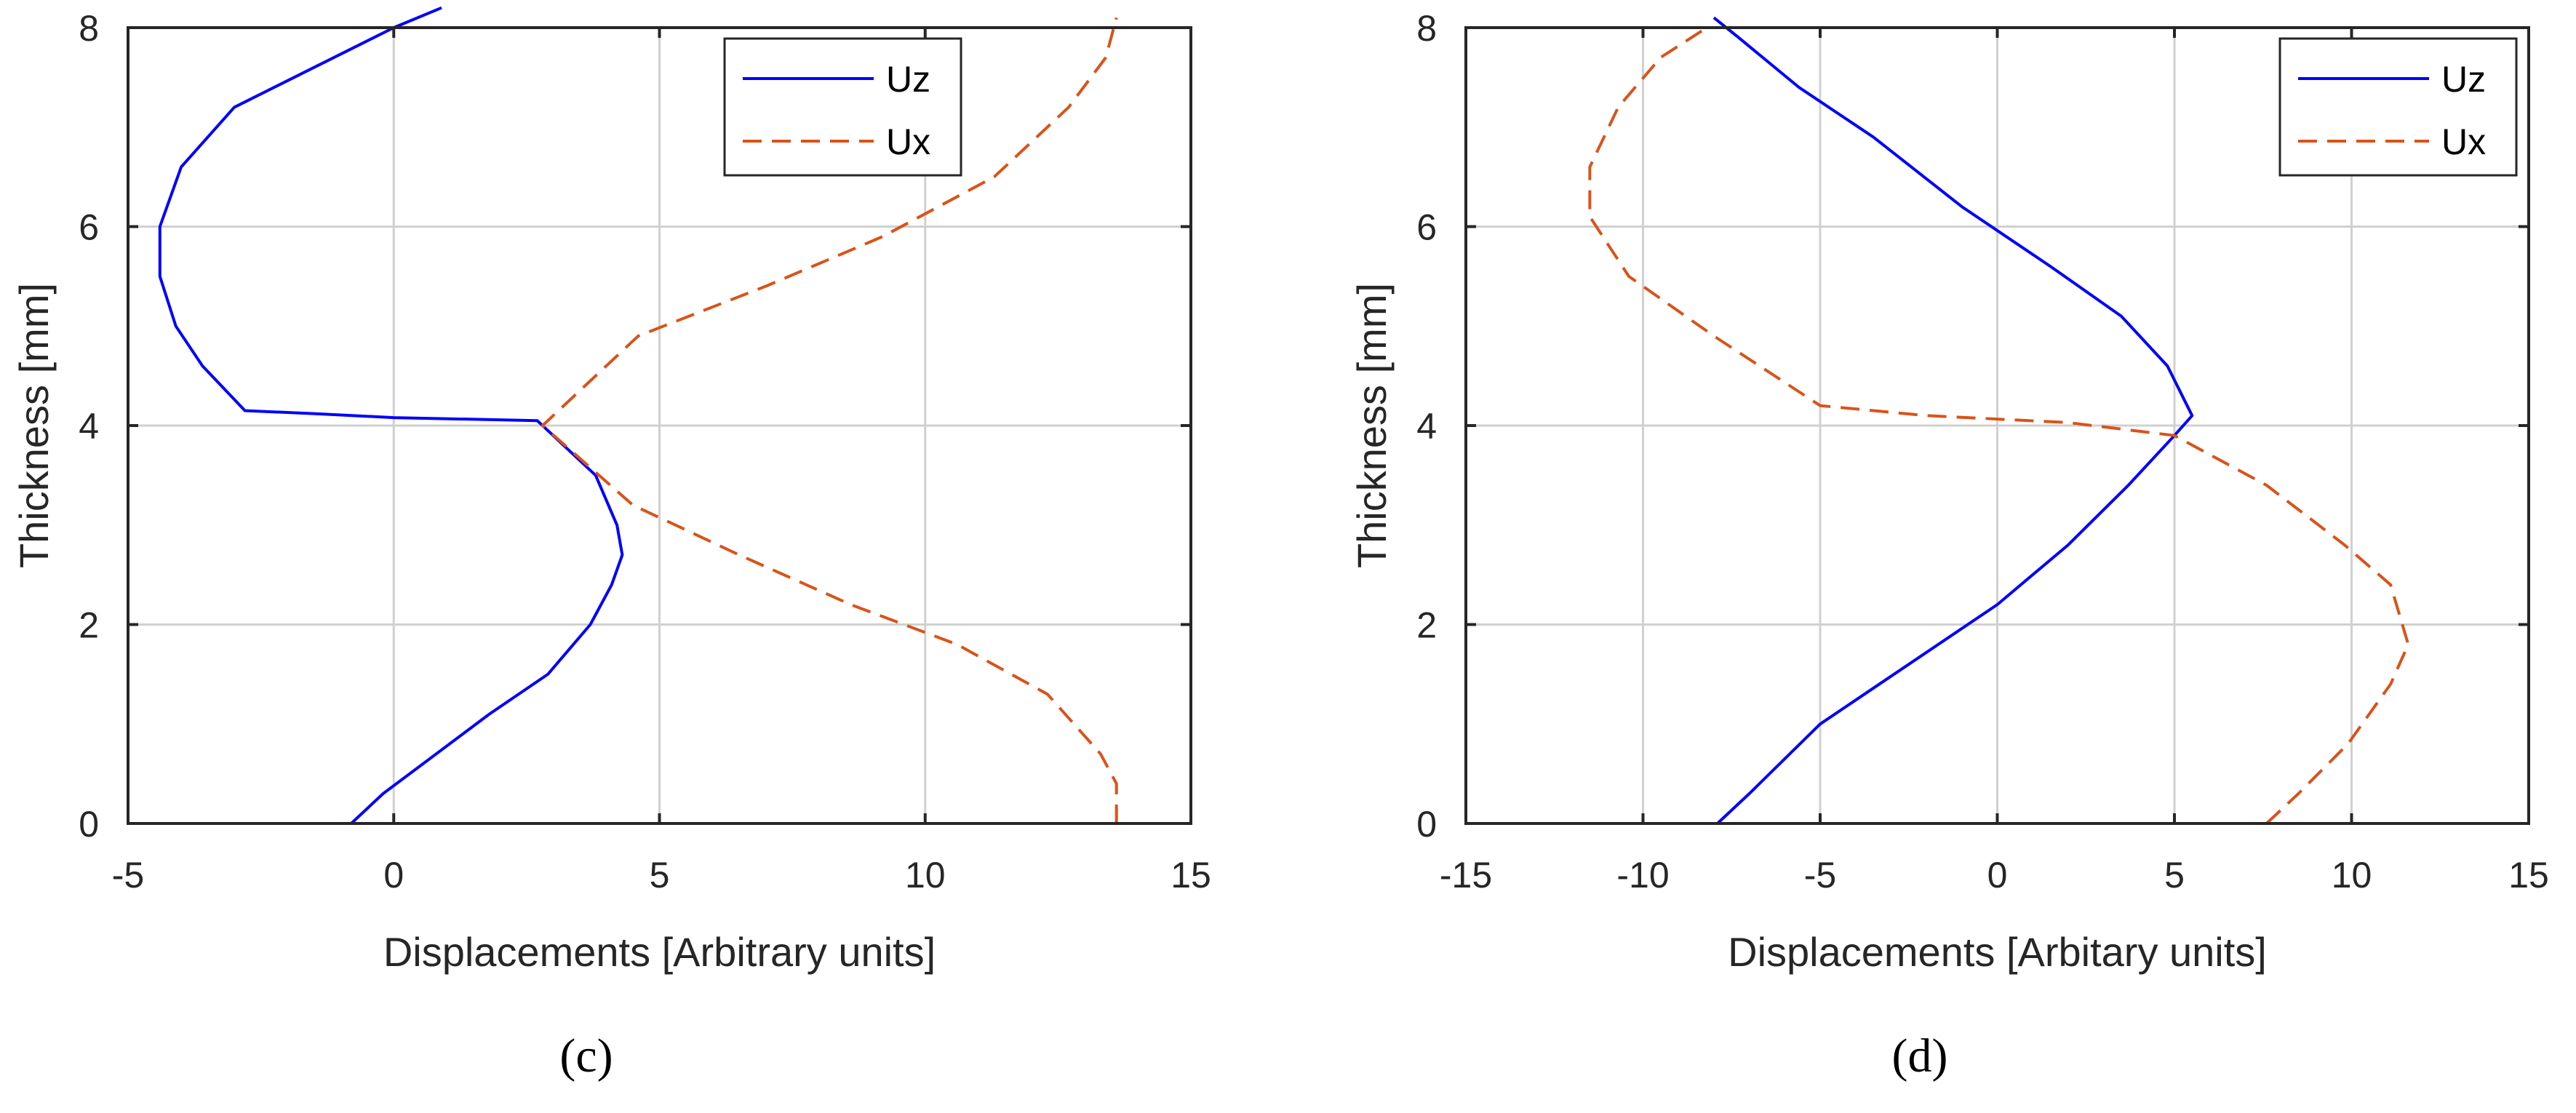 This screenshot has height=1113, width=2576. Describe the element at coordinates (586, 1055) in the screenshot. I see `panel-label: (c)` at that location.